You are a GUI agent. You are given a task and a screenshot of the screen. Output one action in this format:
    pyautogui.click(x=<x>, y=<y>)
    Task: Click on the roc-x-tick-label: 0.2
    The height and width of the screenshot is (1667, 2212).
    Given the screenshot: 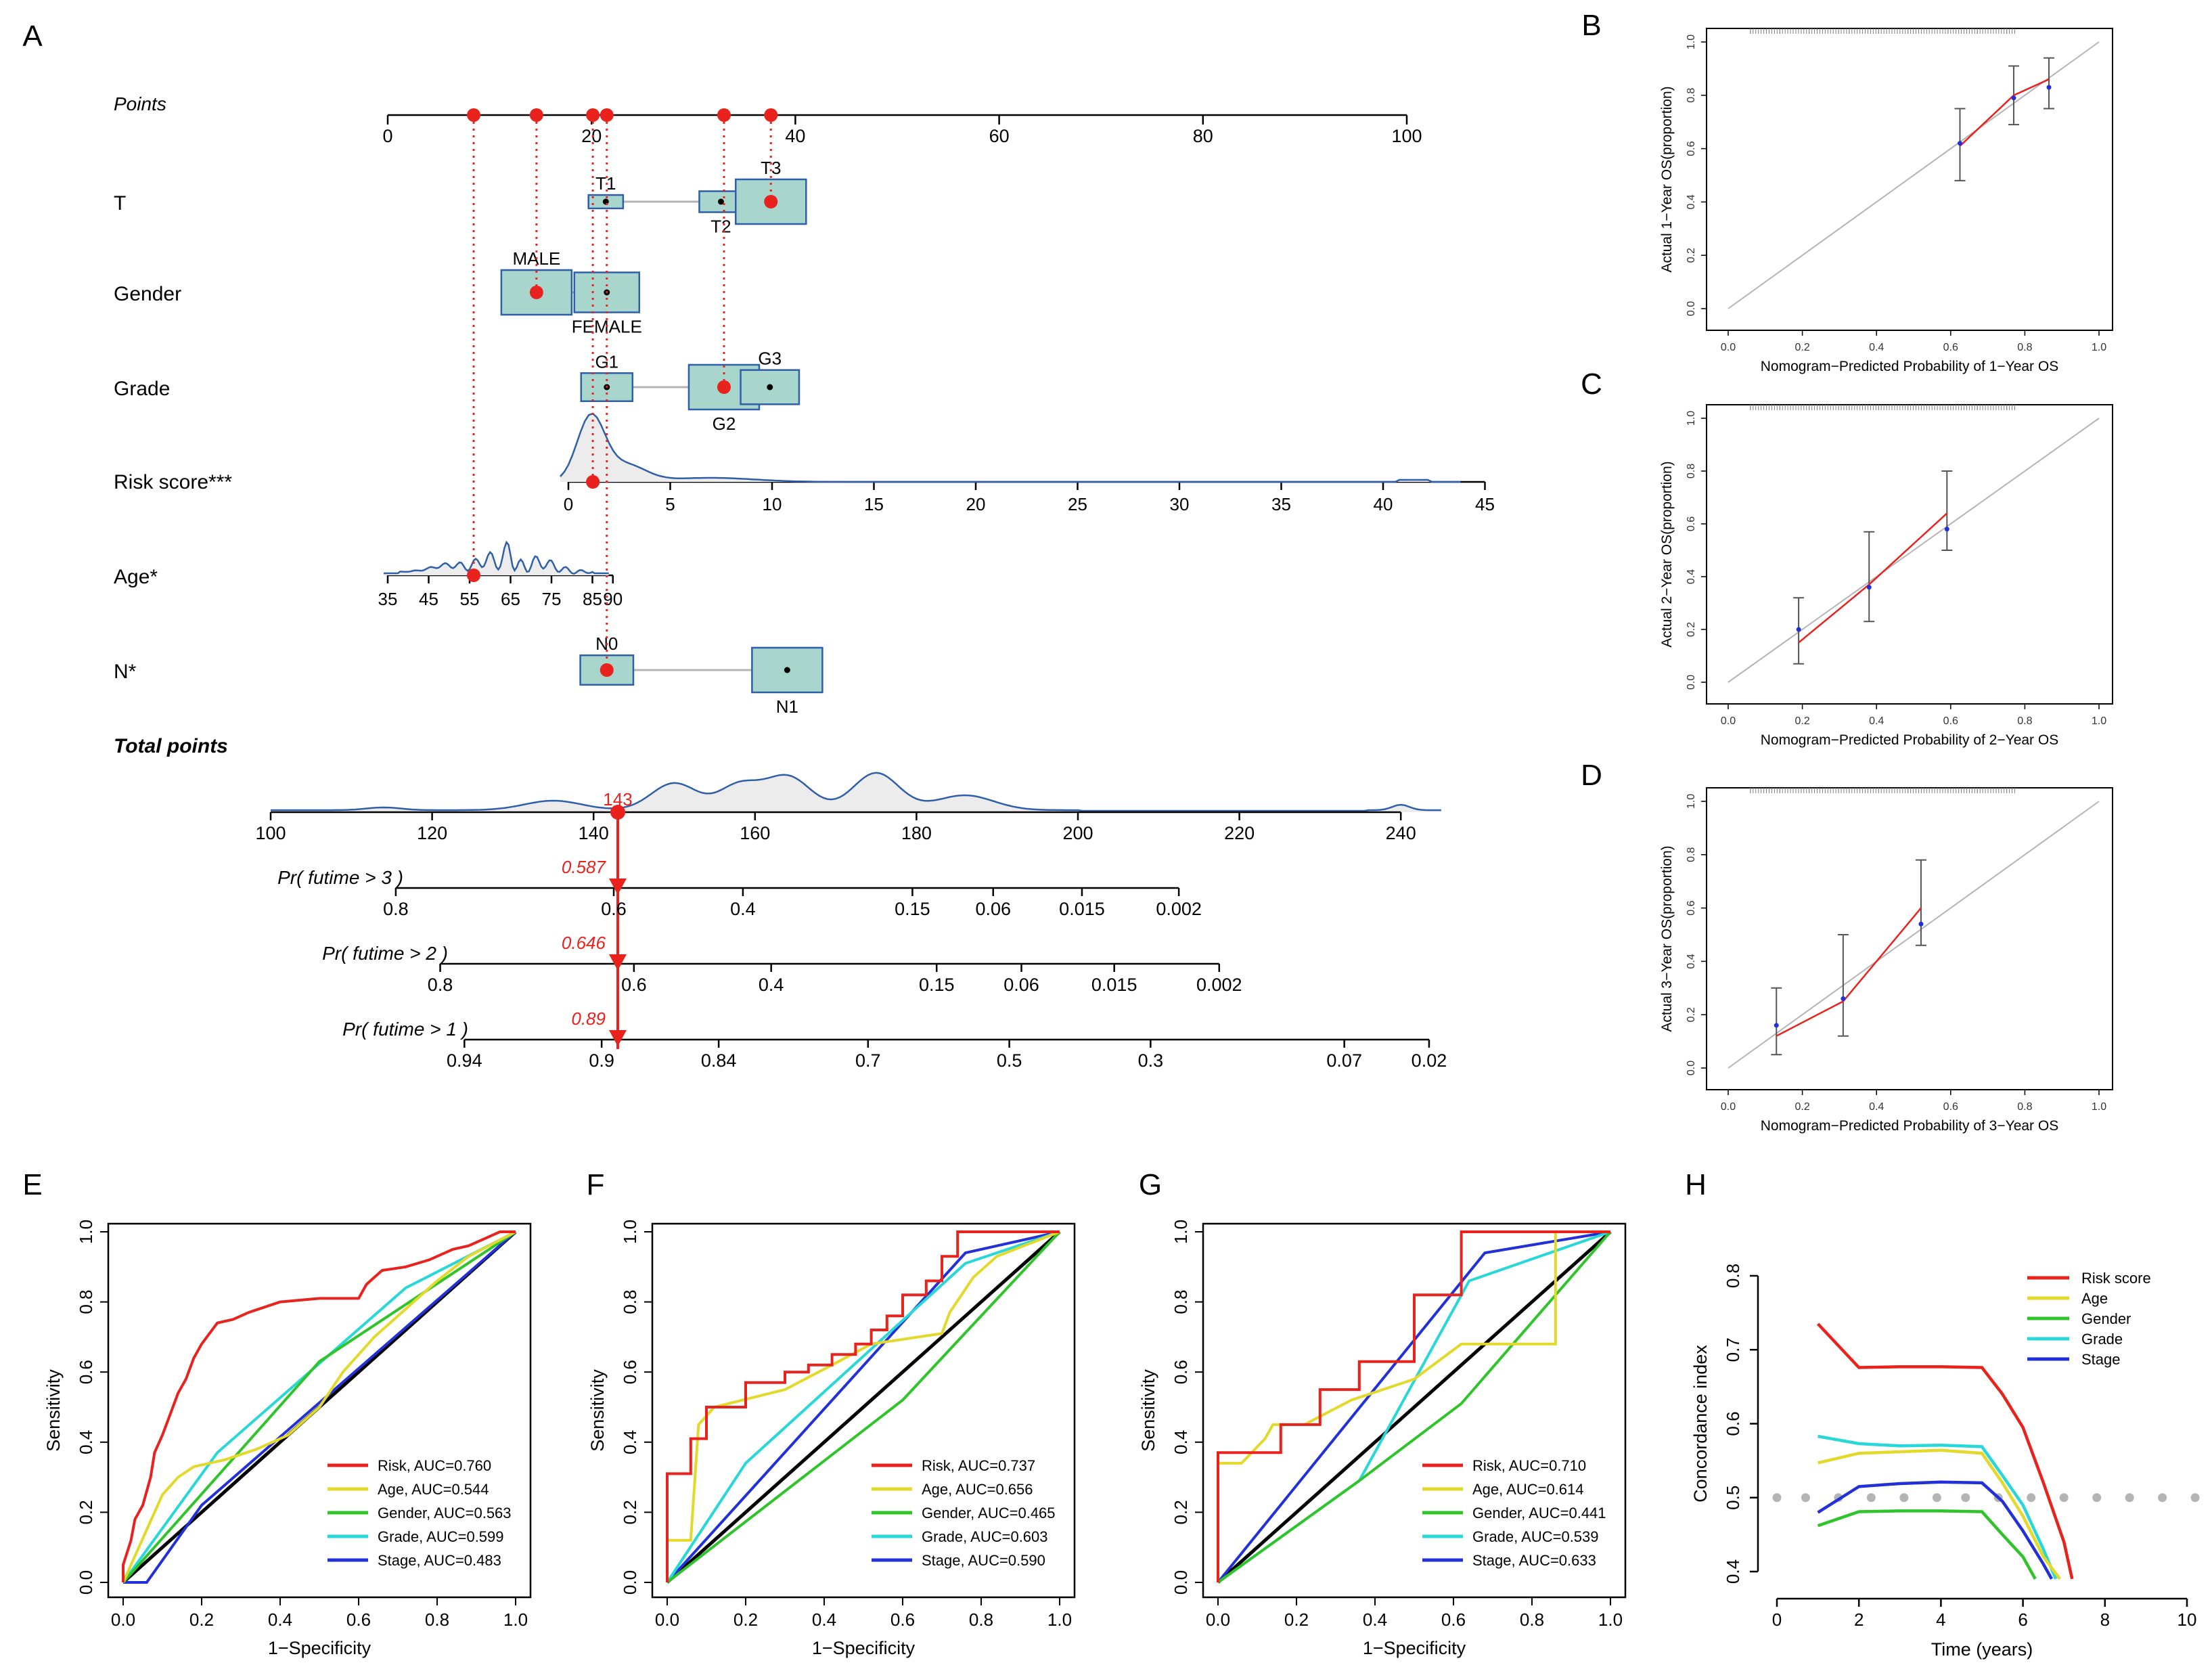 What is the action you would take?
    pyautogui.click(x=202, y=1620)
    